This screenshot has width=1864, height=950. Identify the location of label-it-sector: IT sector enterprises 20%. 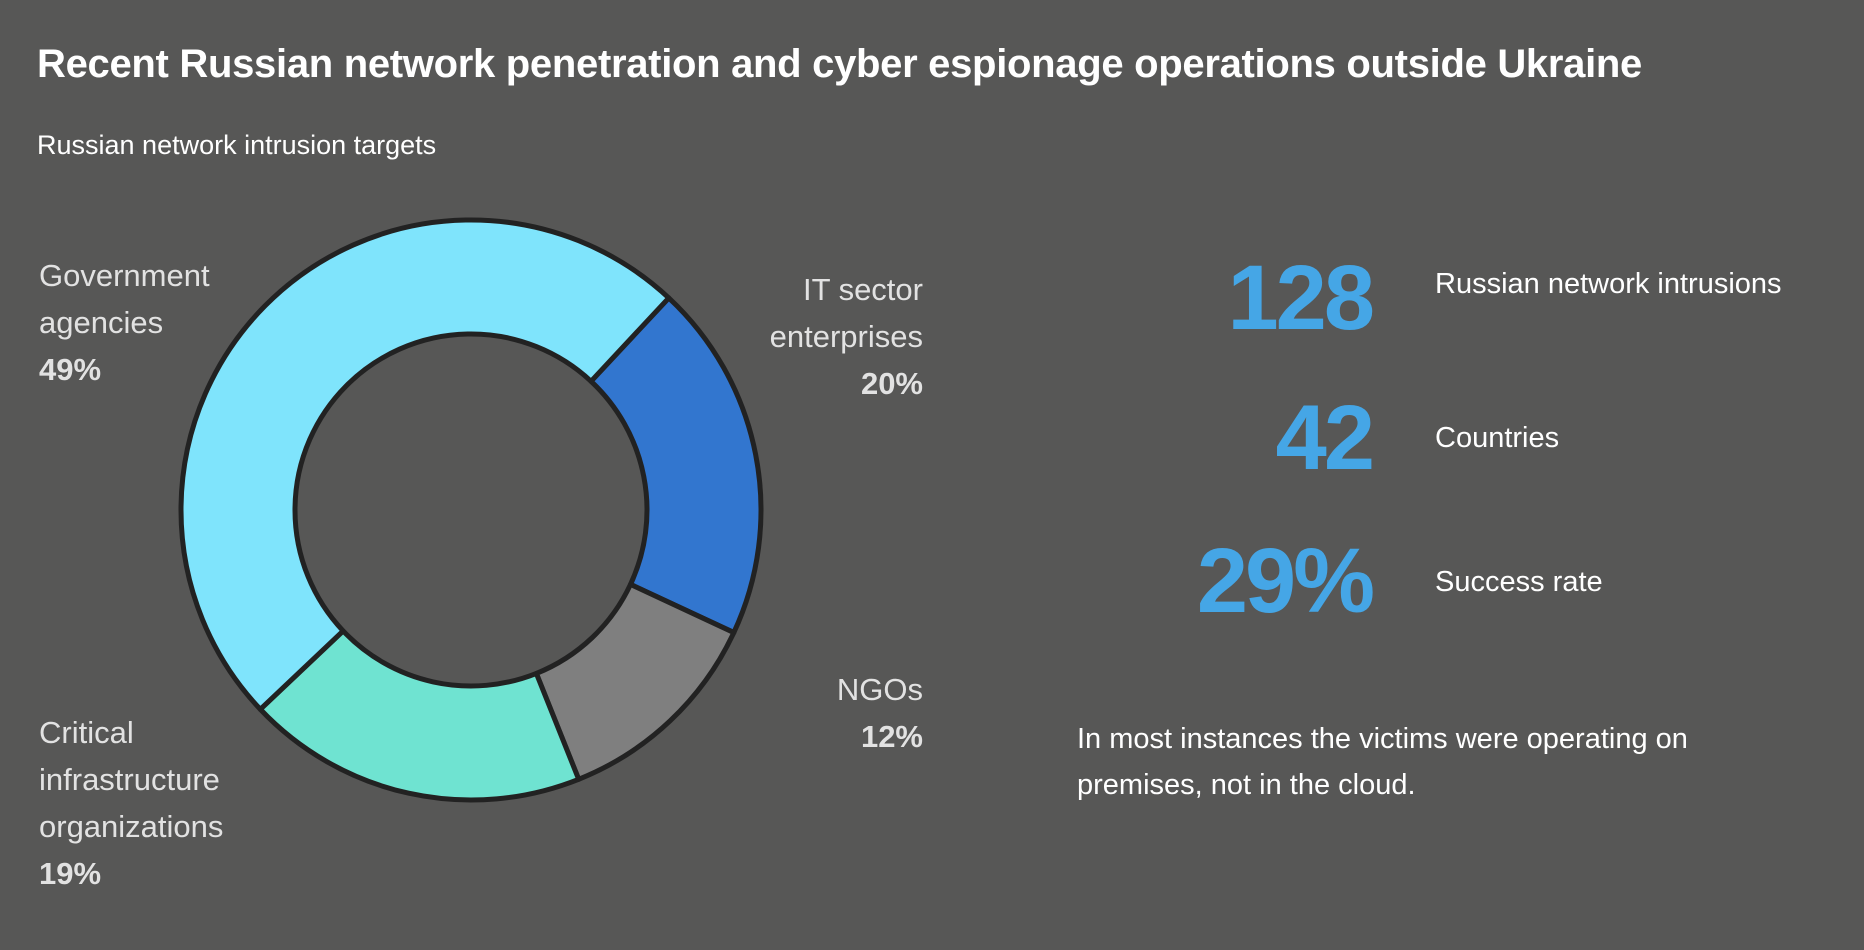
(846, 336).